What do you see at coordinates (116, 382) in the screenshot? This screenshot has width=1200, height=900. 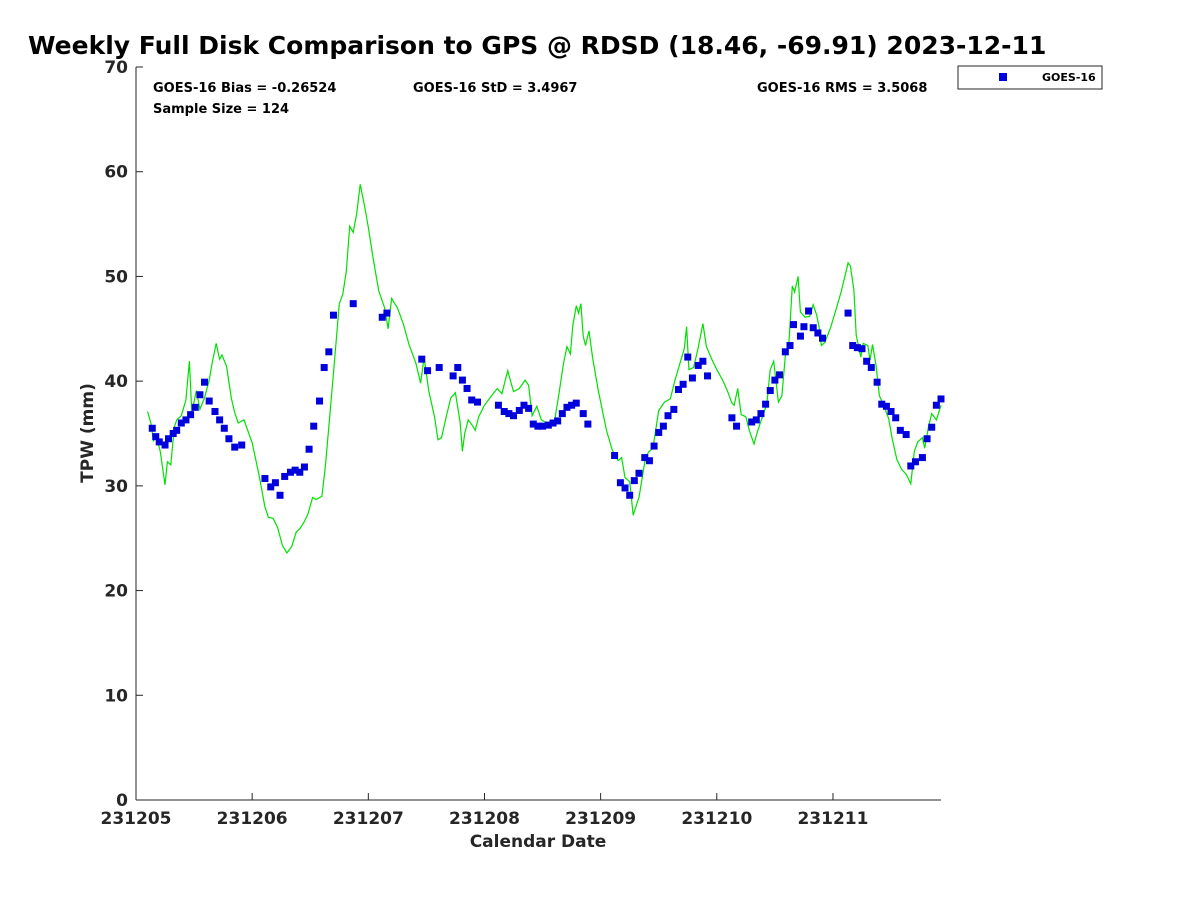 I see `y-tick-label: 40` at bounding box center [116, 382].